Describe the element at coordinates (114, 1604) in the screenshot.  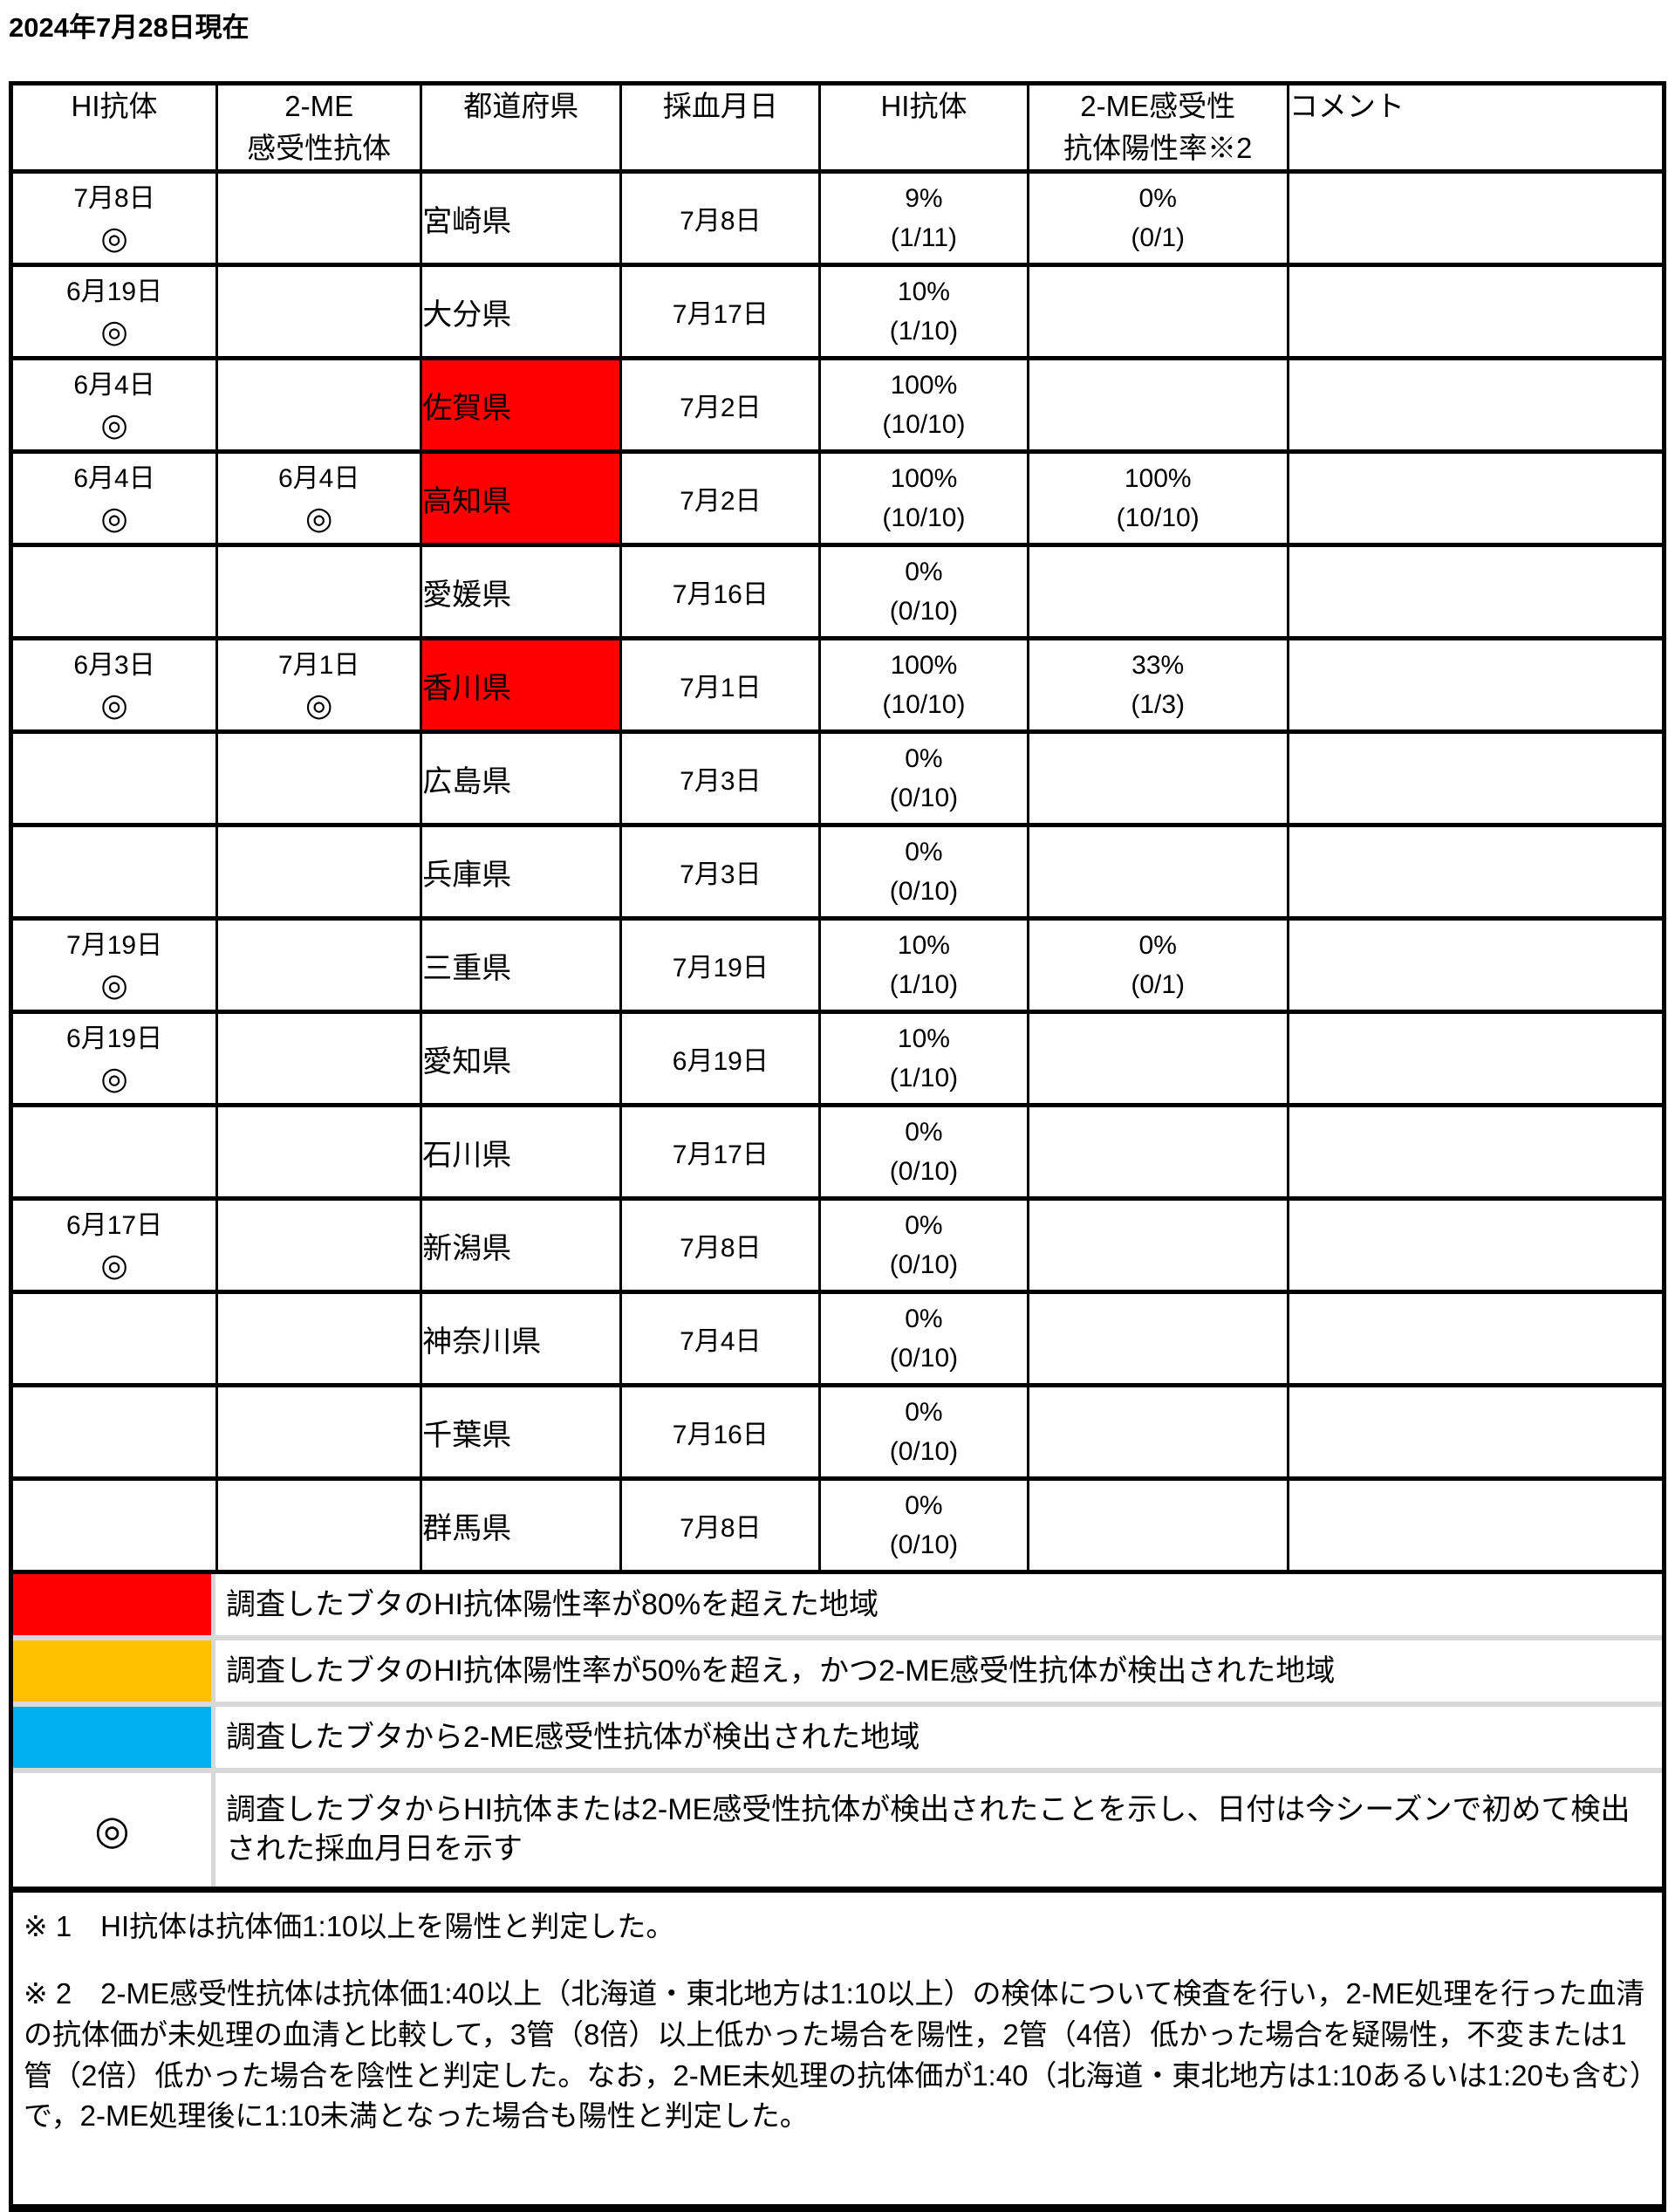
I see `legend-swatch-red` at that location.